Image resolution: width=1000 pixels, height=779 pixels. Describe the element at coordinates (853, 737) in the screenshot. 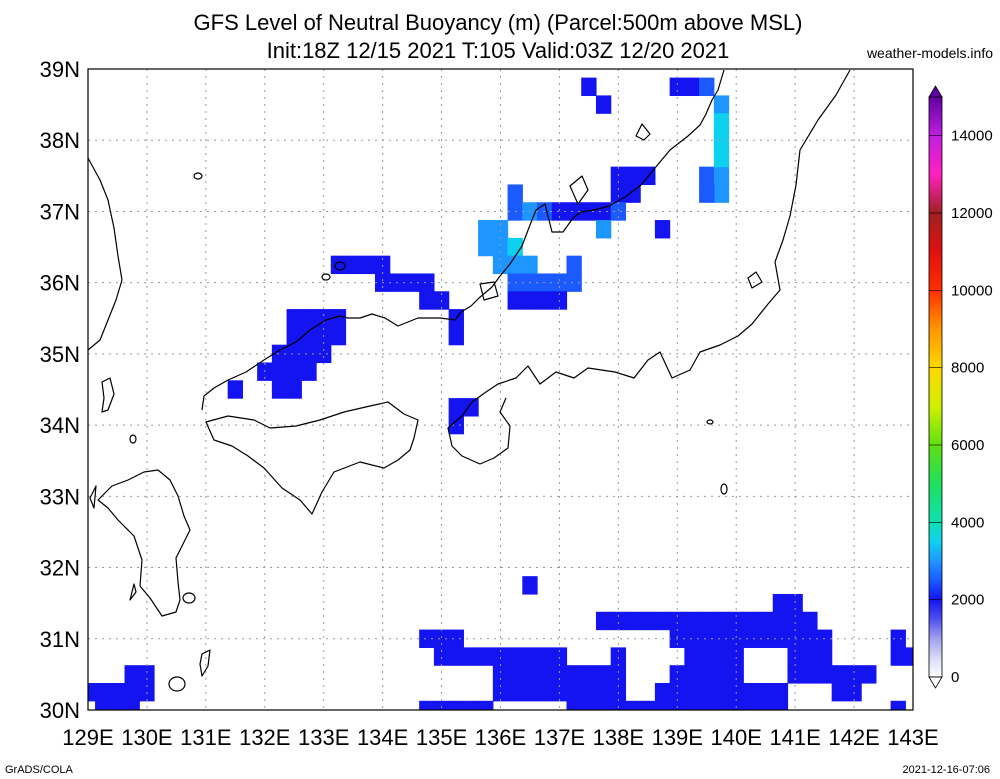

I see `x-tick-label: 142E` at that location.